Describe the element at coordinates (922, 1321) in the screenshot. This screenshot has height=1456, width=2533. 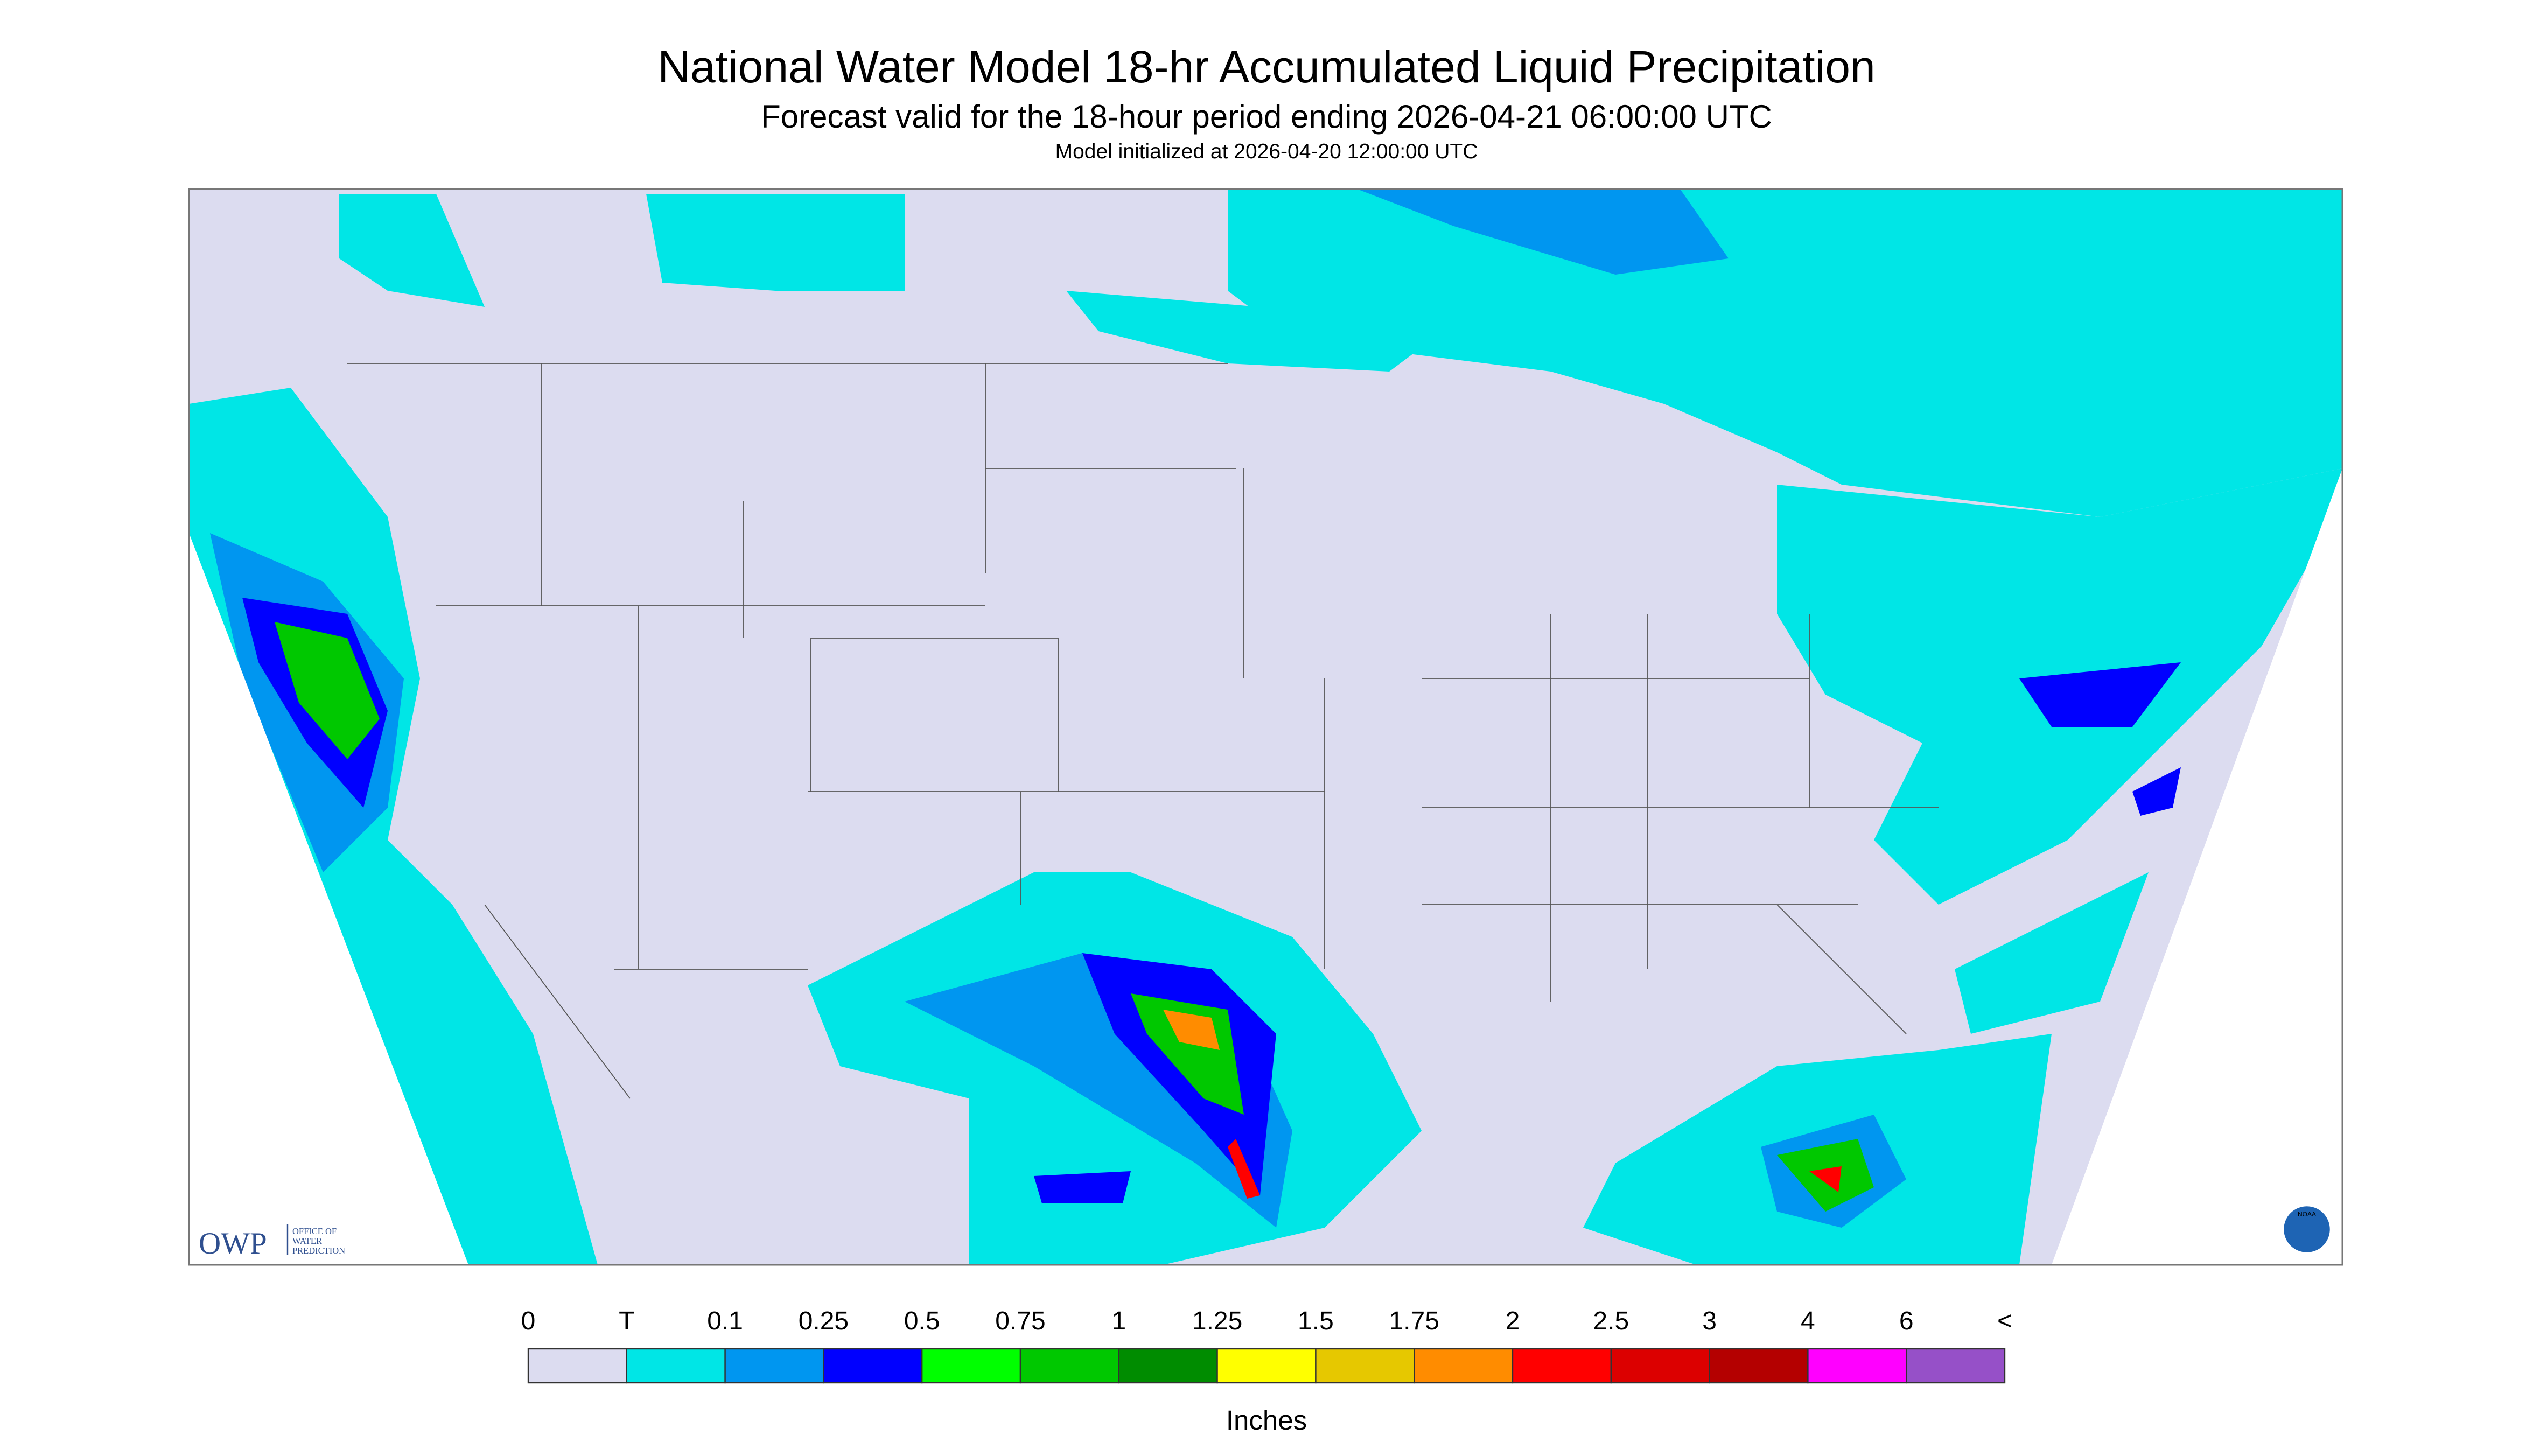
I see `legend-label: 0.5` at that location.